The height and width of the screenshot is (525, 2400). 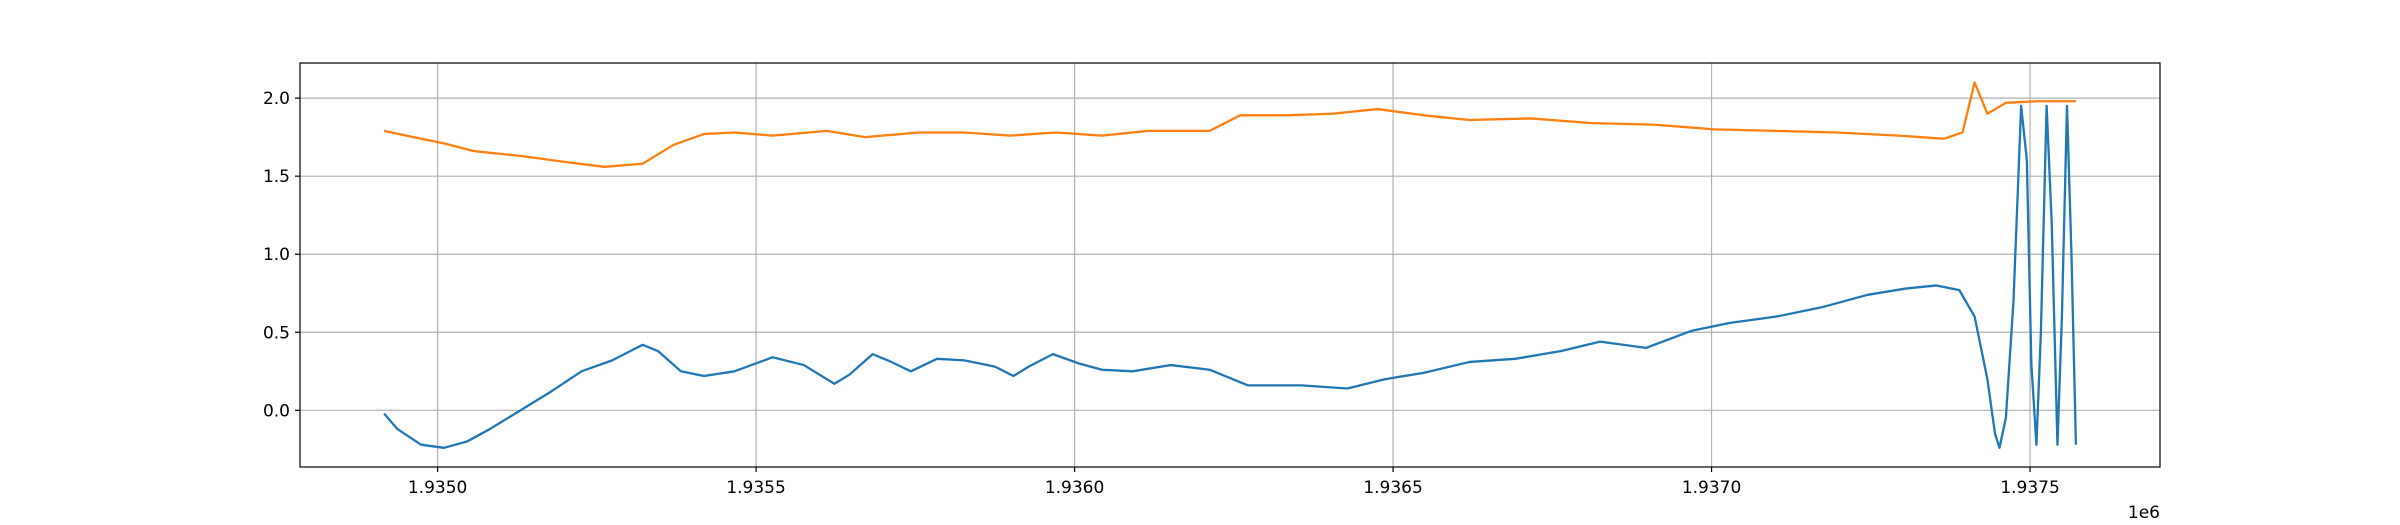 What do you see at coordinates (276, 411) in the screenshot?
I see `y-tick-label: 0.0` at bounding box center [276, 411].